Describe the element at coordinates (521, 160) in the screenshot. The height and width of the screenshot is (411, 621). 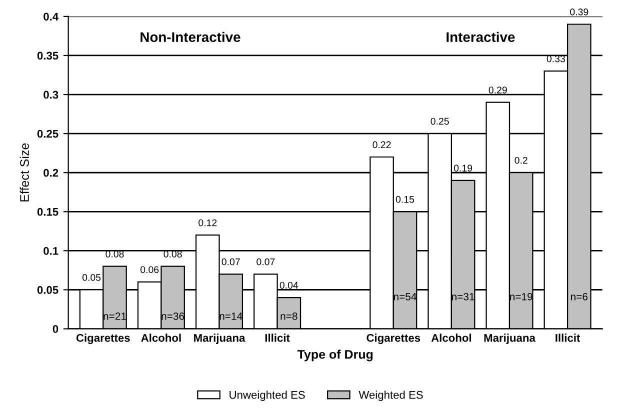
I see `data-label: 0.2` at that location.